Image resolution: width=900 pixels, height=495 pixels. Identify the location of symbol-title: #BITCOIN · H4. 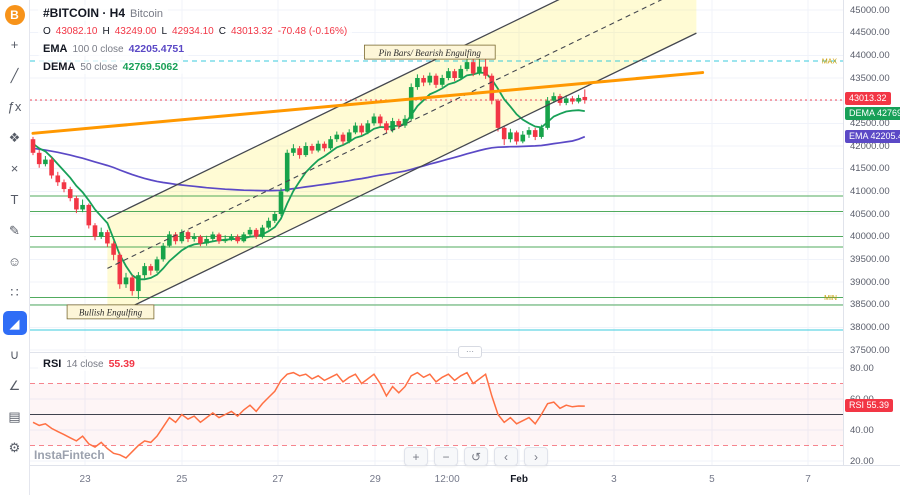
(84, 13).